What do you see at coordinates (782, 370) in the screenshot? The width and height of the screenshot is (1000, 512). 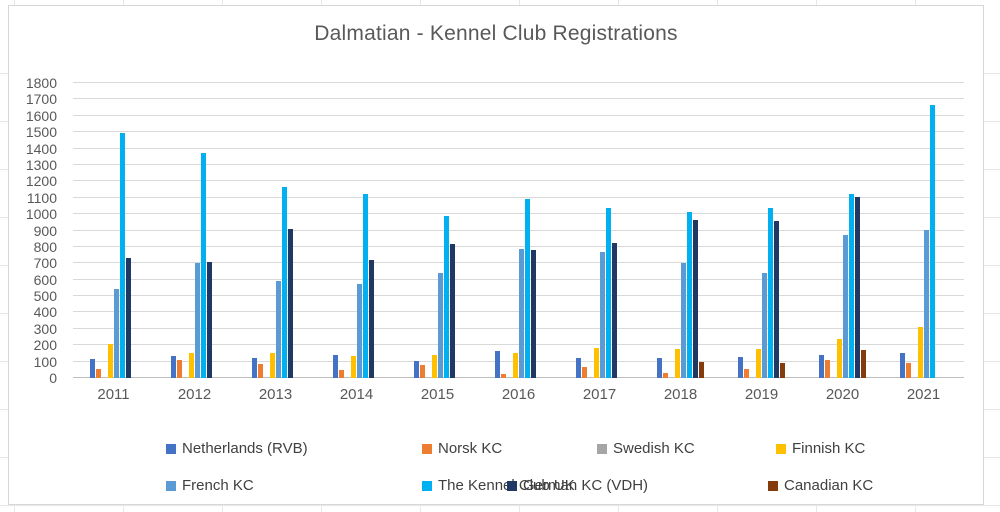 I see `bar-canadian-kc-2019` at bounding box center [782, 370].